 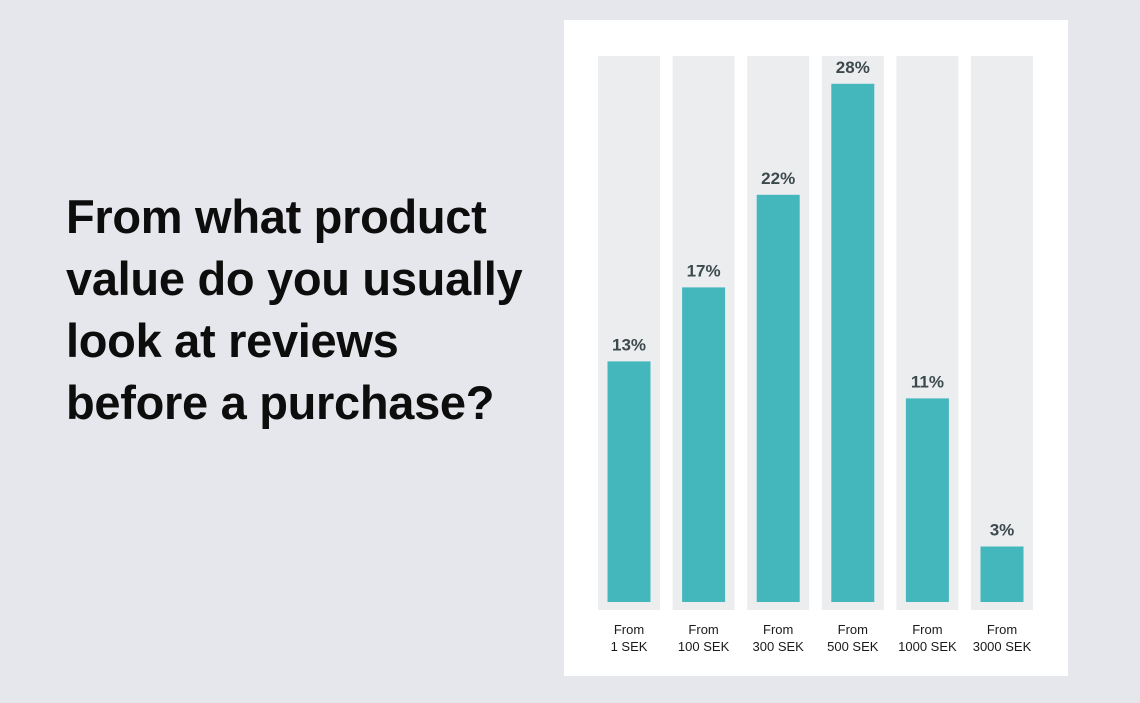 What do you see at coordinates (779, 638) in the screenshot?
I see `category-label: From 300 SEK` at bounding box center [779, 638].